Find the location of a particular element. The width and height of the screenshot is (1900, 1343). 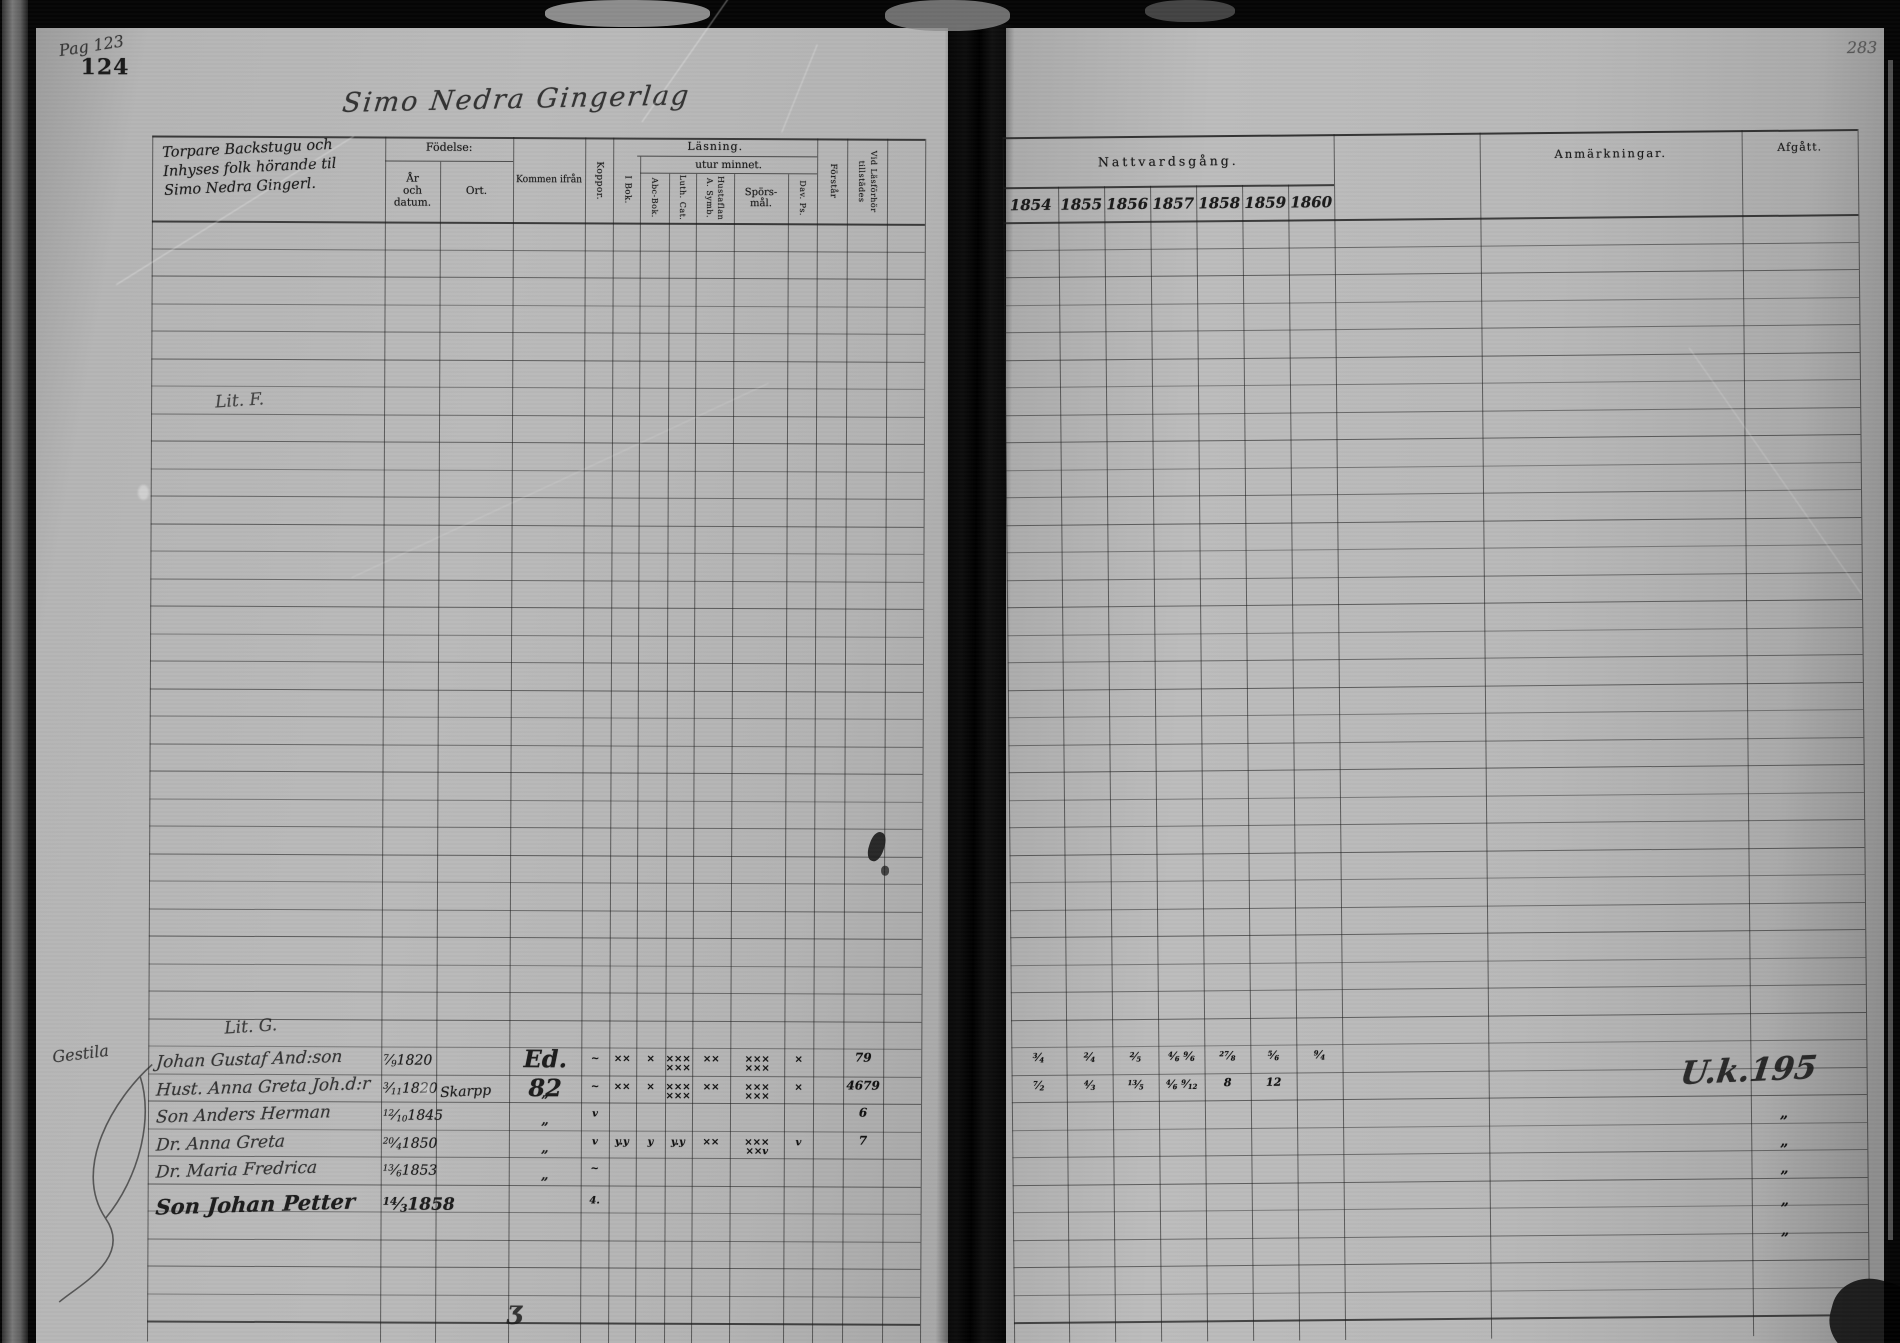

film-edge-left is located at coordinates (15, 671).